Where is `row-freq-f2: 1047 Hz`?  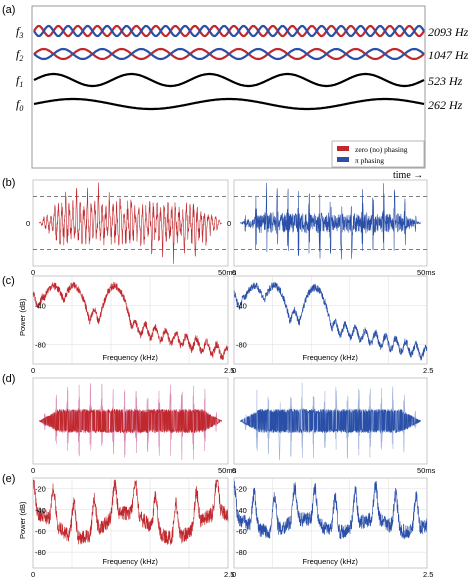
row-freq-f2: 1047 Hz is located at coordinates (448, 55).